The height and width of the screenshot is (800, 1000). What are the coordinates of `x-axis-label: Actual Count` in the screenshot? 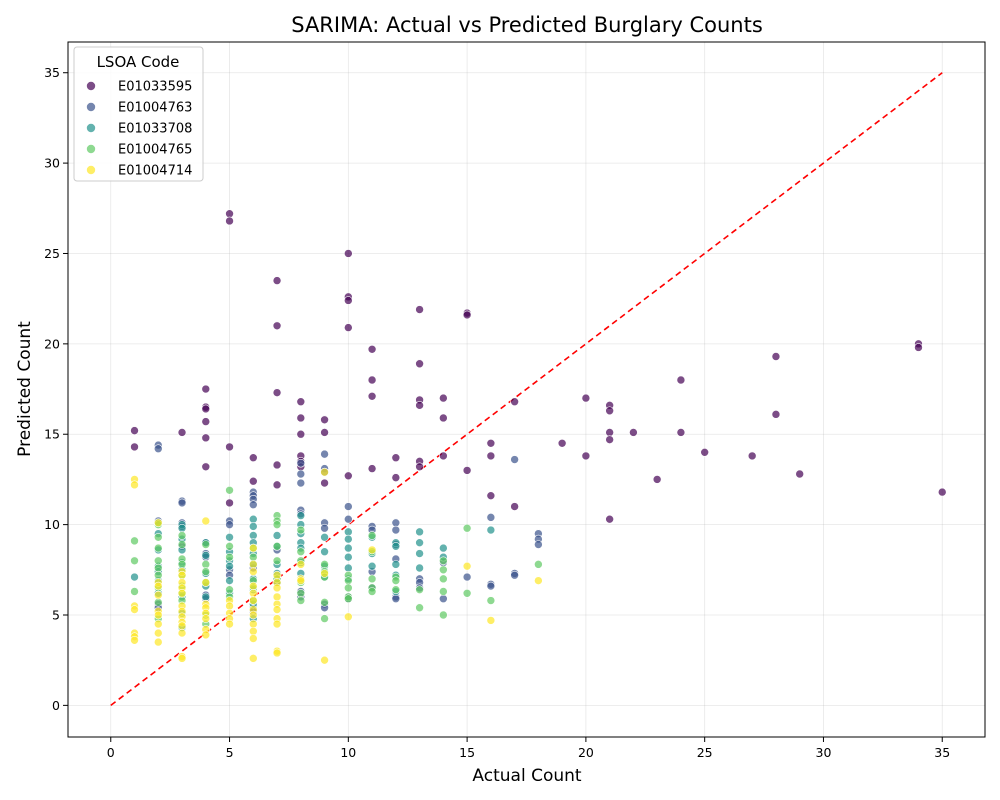 It's located at (526, 776).